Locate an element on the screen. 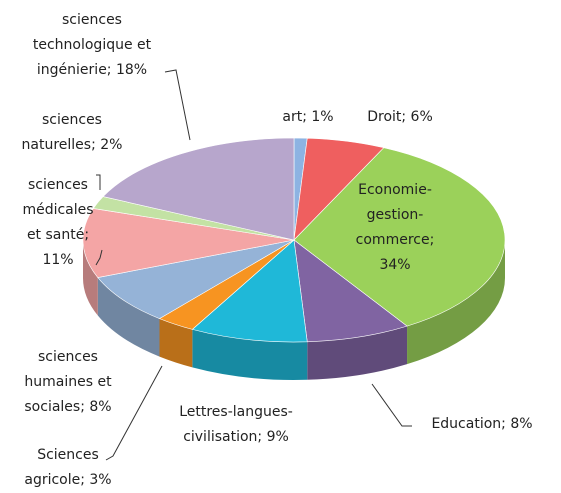  data-label-line: Lettres-langues- is located at coordinates (236, 412).